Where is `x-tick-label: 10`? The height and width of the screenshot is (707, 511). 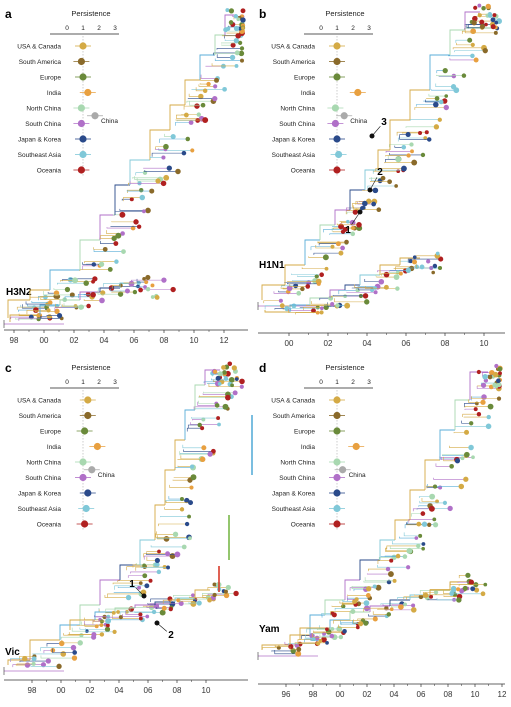 x-tick-label: 10 is located at coordinates (194, 340).